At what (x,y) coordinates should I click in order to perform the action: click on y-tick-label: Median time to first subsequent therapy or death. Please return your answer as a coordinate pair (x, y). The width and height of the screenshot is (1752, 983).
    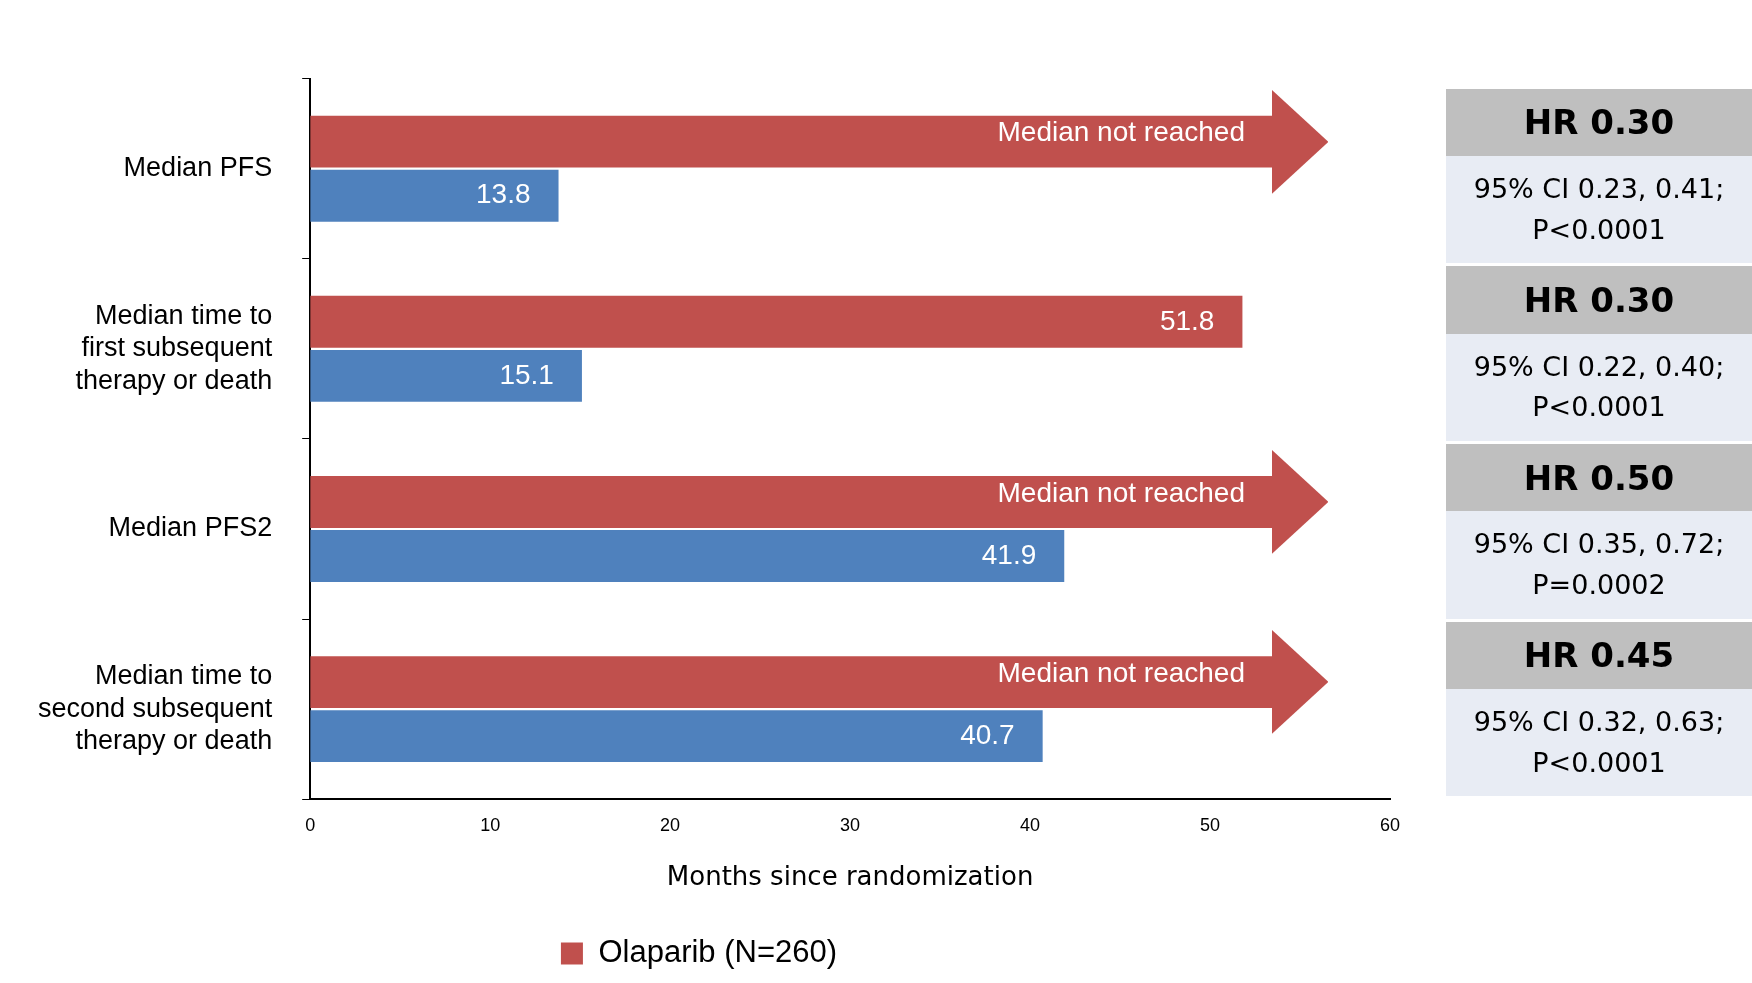
    Looking at the image, I should click on (174, 347).